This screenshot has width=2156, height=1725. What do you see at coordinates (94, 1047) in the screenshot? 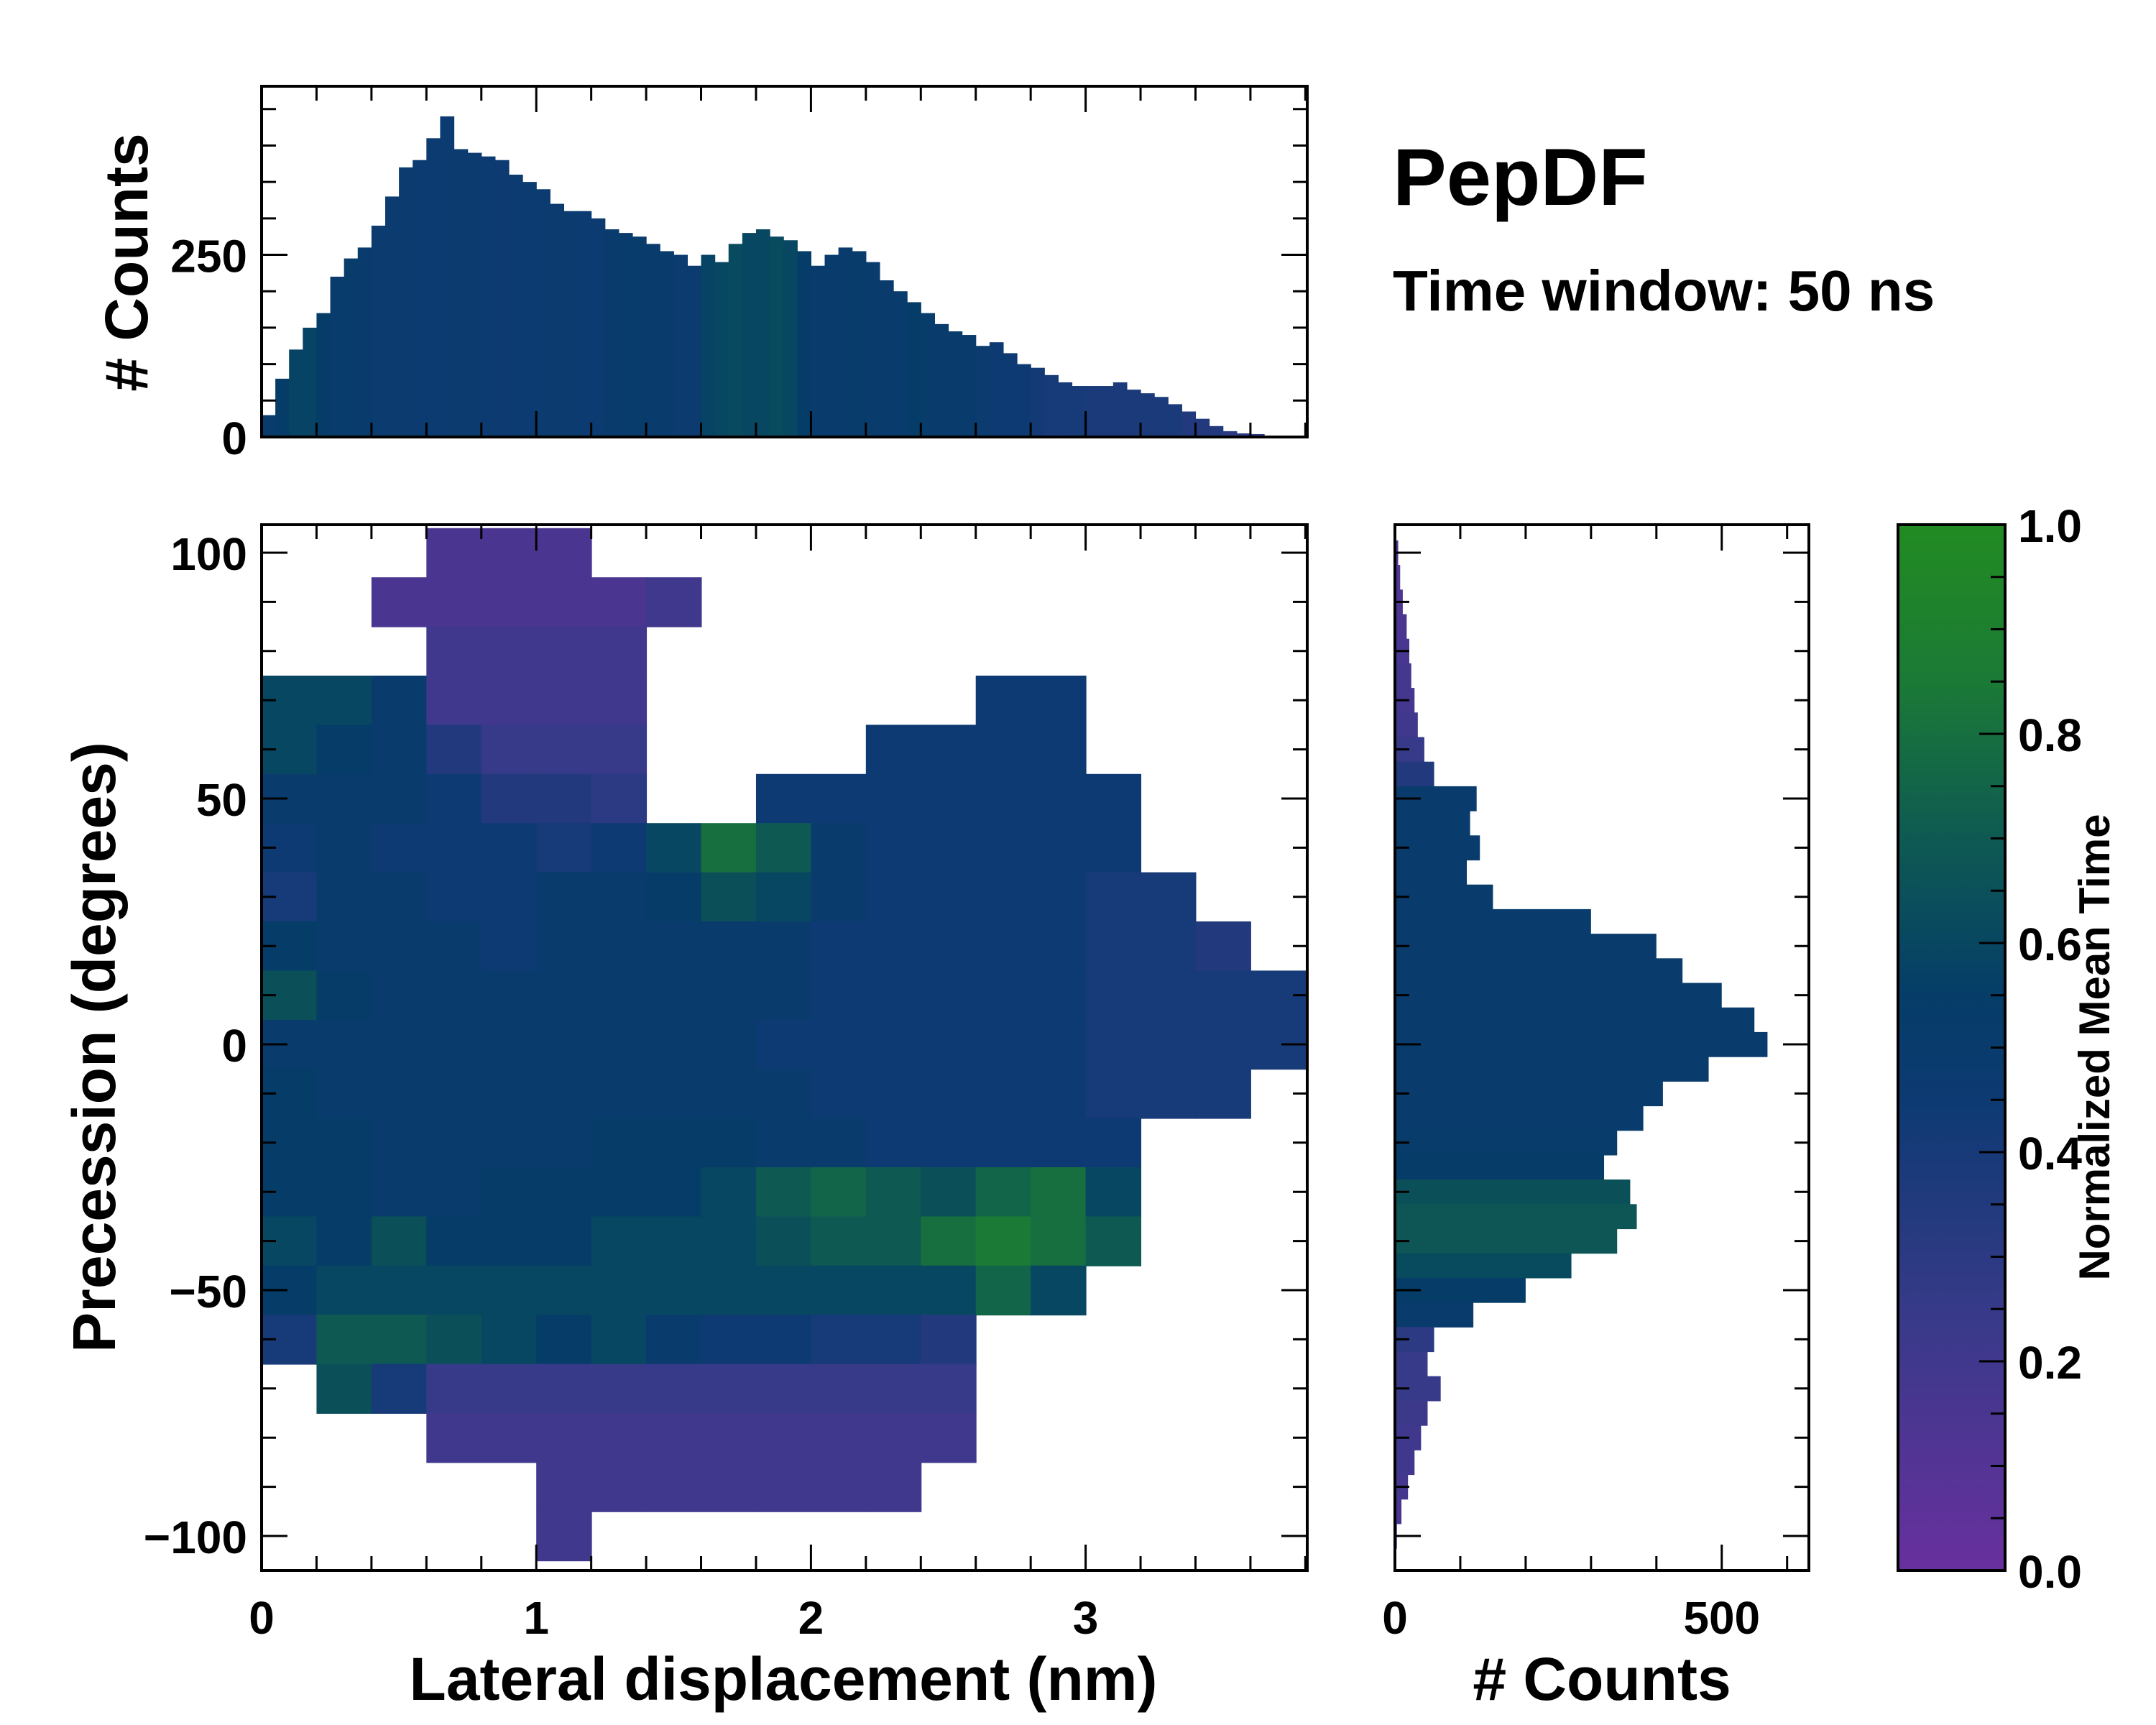
I see `main-ylabel: Precession (degrees)` at bounding box center [94, 1047].